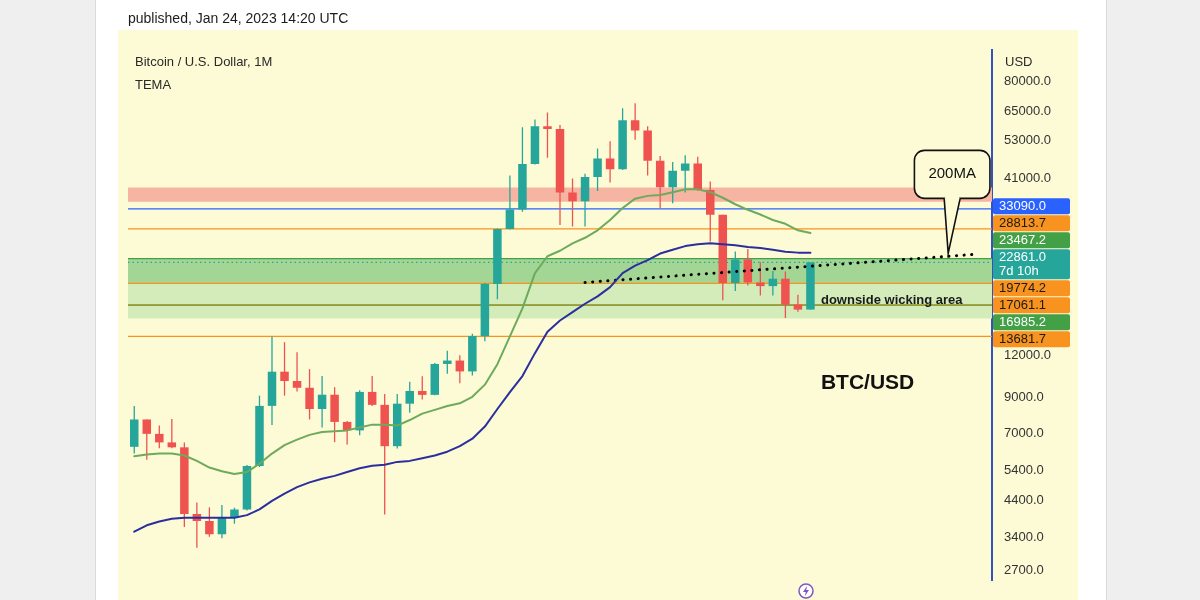 The width and height of the screenshot is (1200, 600). I want to click on annotation: BTC/USD, so click(867, 382).